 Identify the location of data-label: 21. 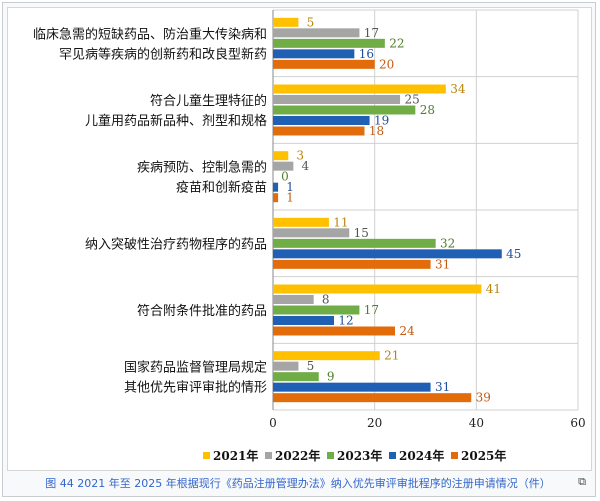
(391, 356).